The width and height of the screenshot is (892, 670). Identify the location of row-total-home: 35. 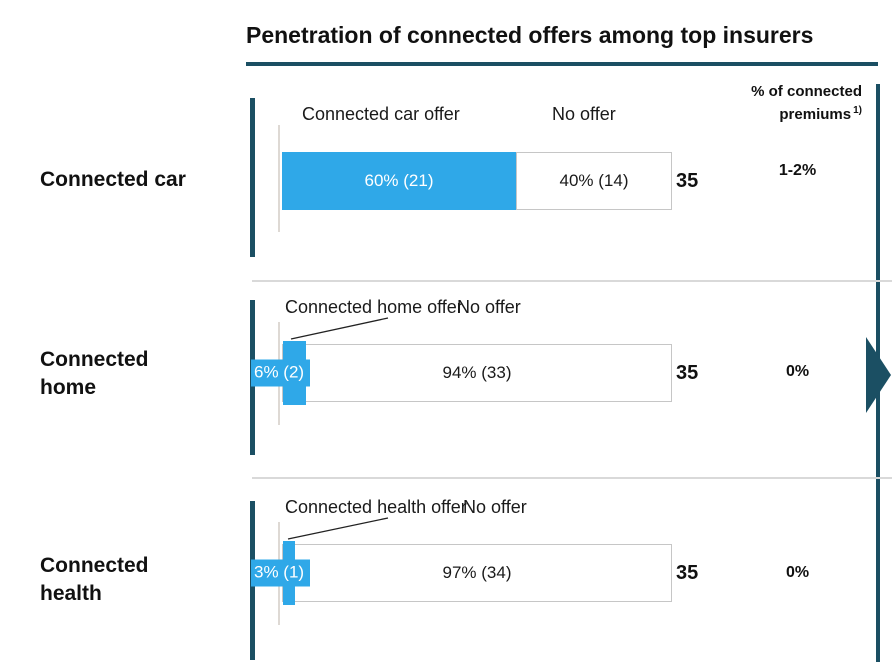
(687, 373).